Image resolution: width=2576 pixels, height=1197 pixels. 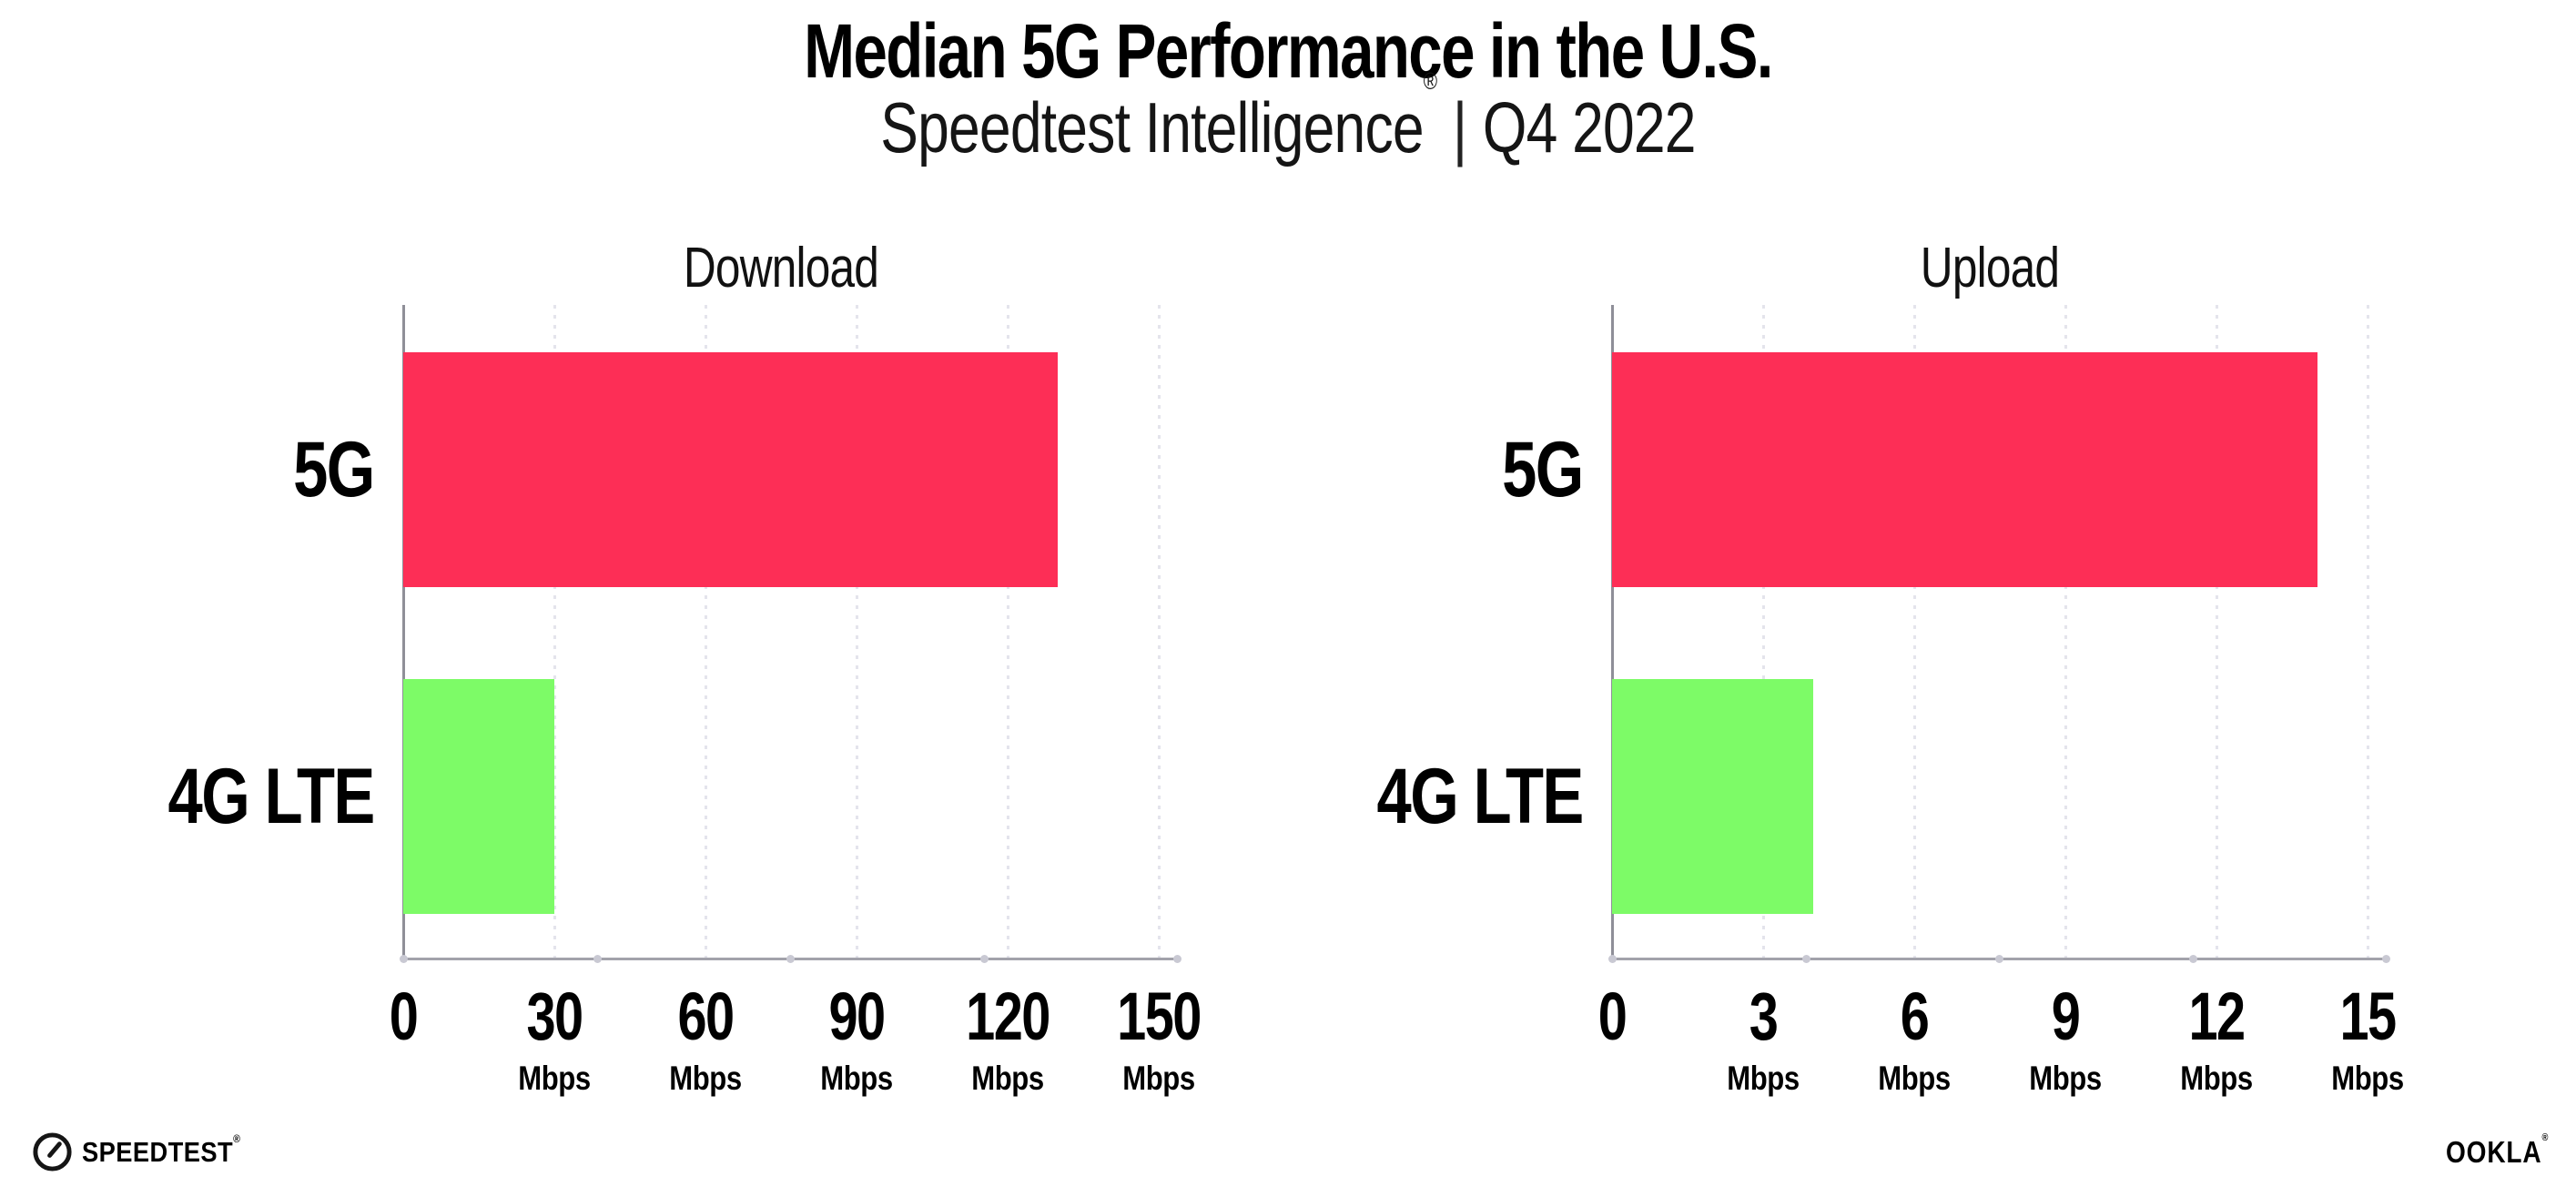 I want to click on x-tick-label-download-90: 90, so click(x=857, y=1017).